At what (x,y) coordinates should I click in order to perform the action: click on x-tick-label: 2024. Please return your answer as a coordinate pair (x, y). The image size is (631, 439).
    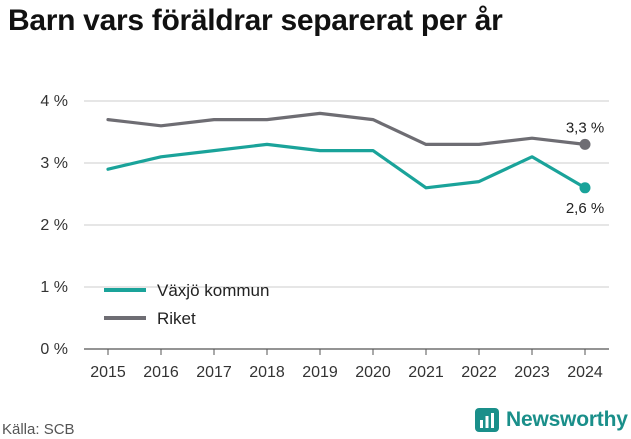
    Looking at the image, I should click on (585, 372).